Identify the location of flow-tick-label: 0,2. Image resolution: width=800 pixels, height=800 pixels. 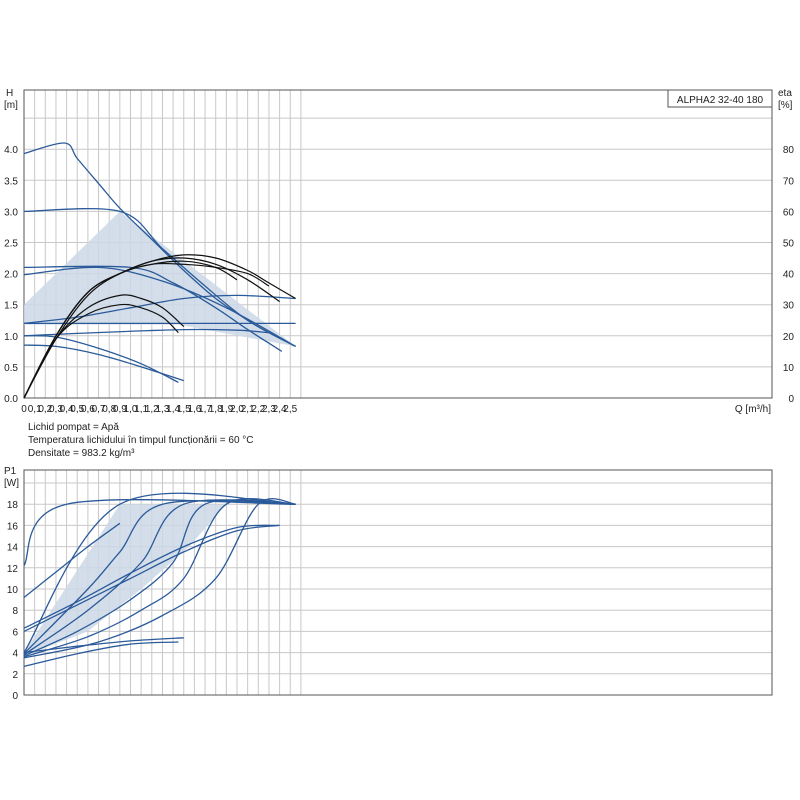
(45, 409).